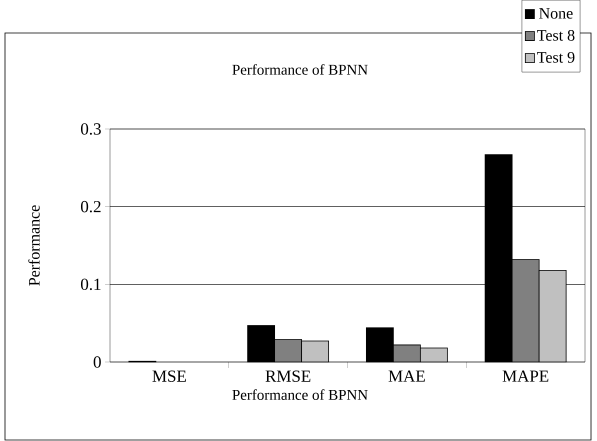 The image size is (597, 441). Describe the element at coordinates (406, 376) in the screenshot. I see `x-tick-label: MAE` at that location.